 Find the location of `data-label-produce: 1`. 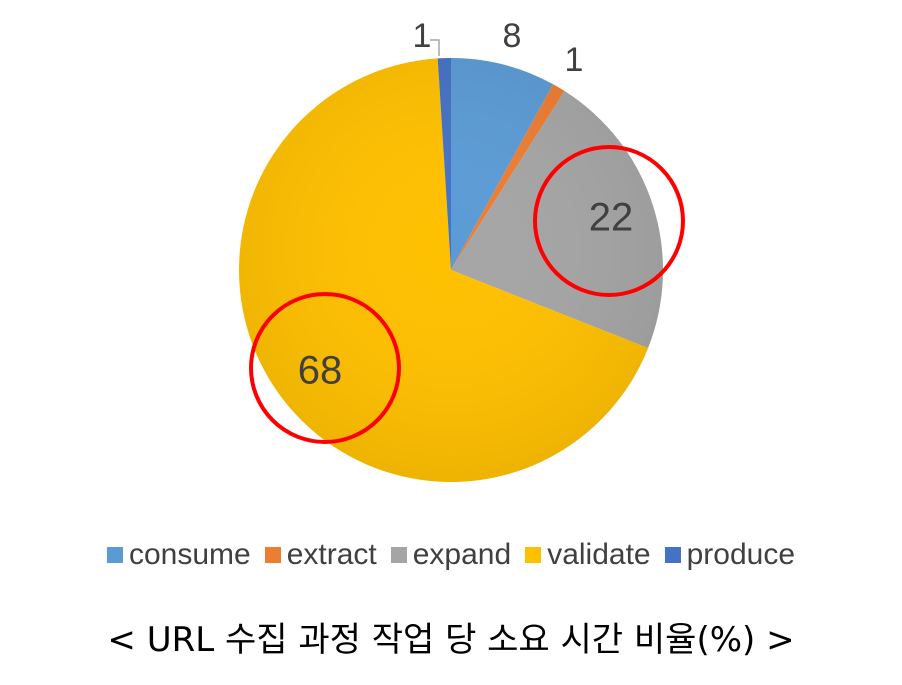

data-label-produce: 1 is located at coordinates (422, 36).